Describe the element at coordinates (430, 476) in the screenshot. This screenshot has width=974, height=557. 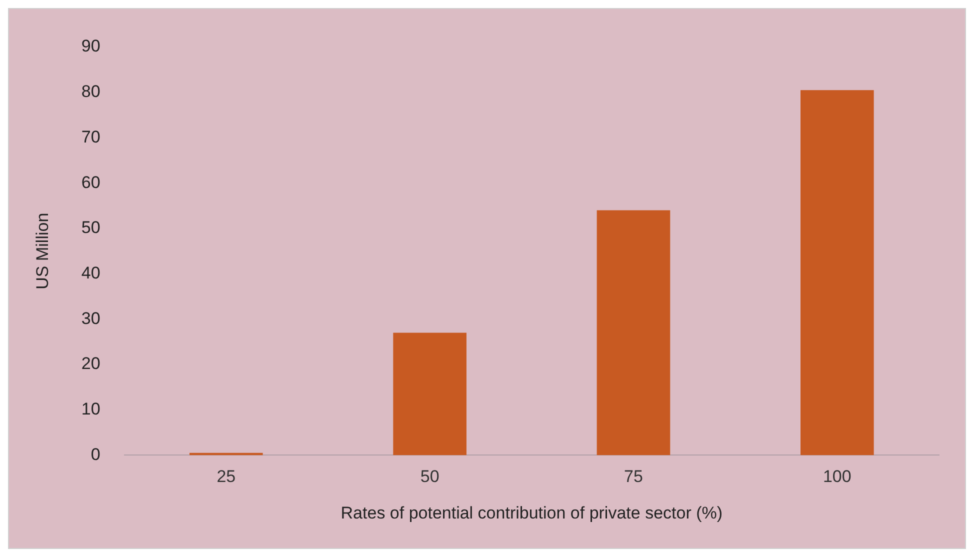
I see `x-tick-label: 50` at that location.